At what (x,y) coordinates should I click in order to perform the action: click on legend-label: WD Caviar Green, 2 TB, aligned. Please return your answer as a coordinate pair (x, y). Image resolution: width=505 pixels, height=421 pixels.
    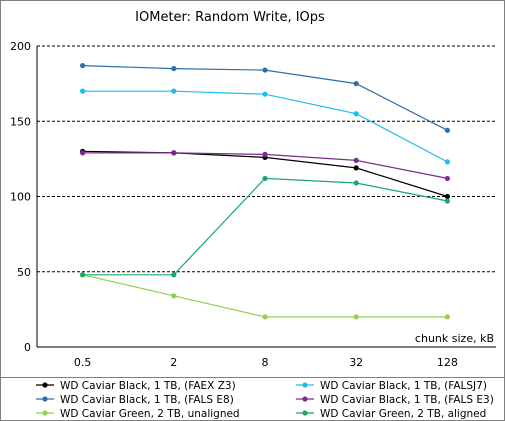
    Looking at the image, I should click on (403, 414).